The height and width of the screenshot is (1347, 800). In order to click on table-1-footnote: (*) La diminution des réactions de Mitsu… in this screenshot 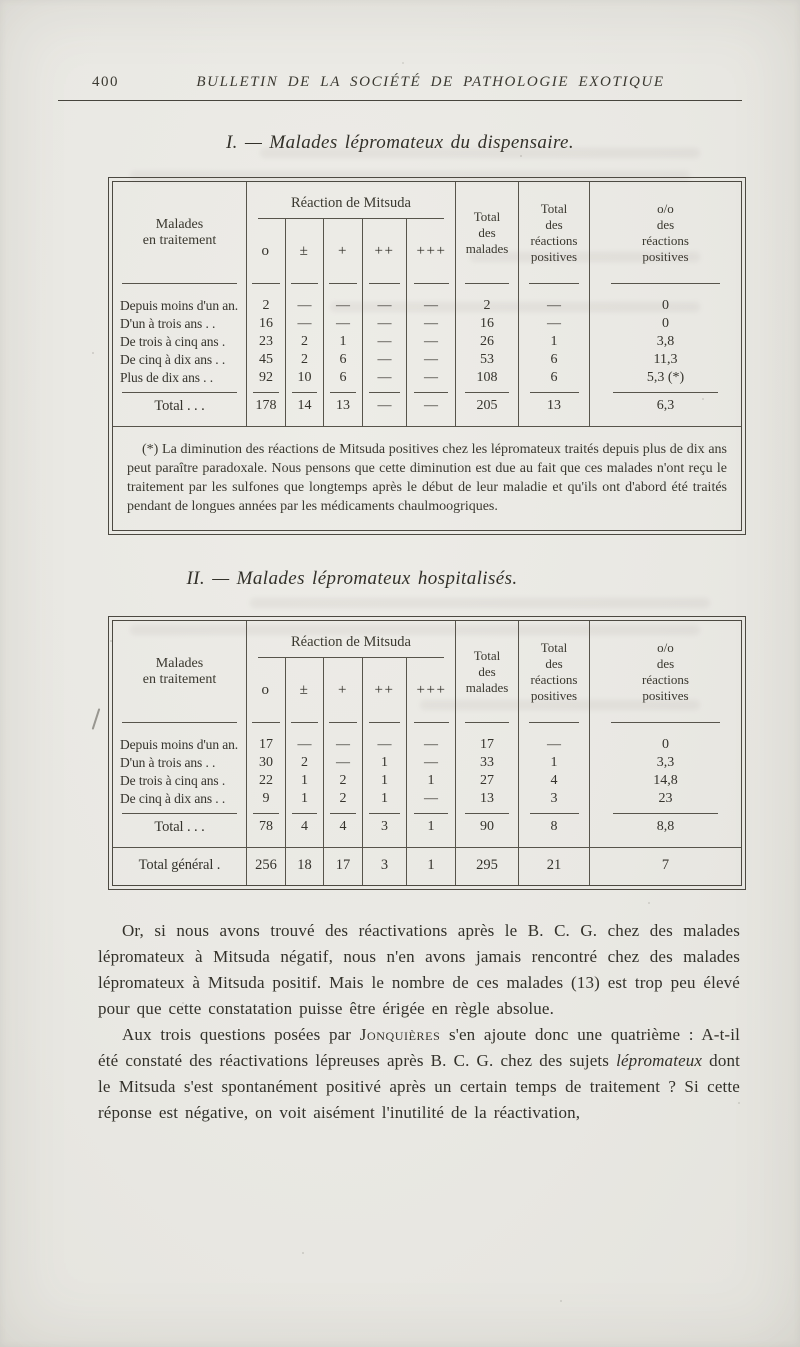, I will do `click(427, 478)`.